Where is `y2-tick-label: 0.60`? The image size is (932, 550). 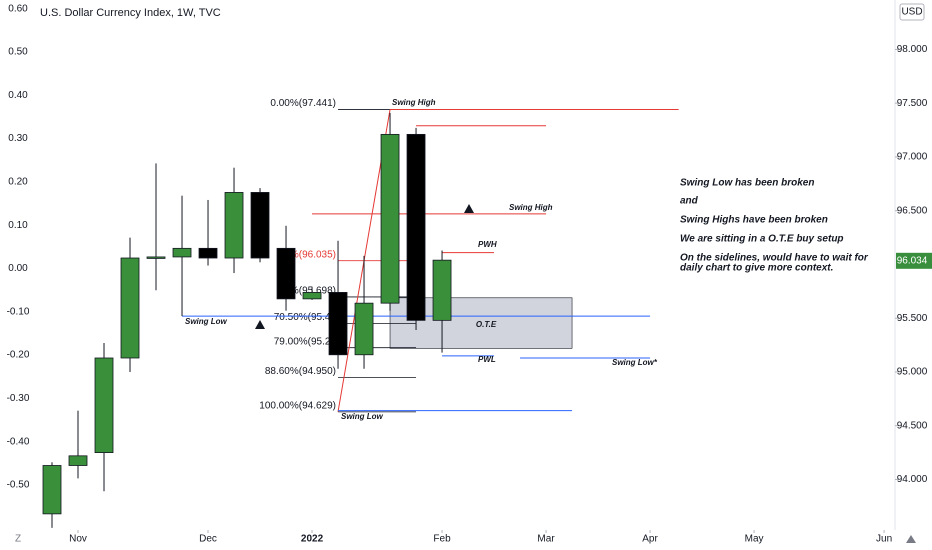 y2-tick-label: 0.60 is located at coordinates (18, 8).